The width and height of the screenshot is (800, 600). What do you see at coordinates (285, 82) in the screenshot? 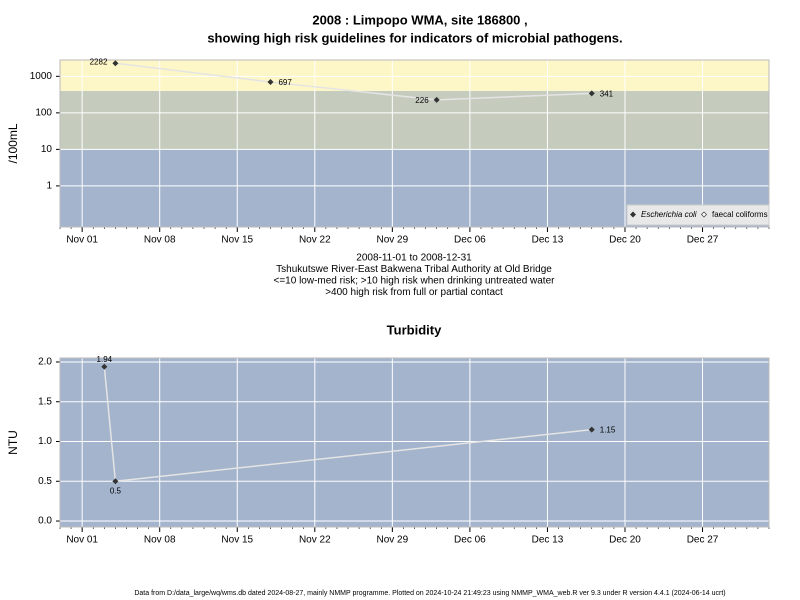
I see `data-label: 697` at bounding box center [285, 82].